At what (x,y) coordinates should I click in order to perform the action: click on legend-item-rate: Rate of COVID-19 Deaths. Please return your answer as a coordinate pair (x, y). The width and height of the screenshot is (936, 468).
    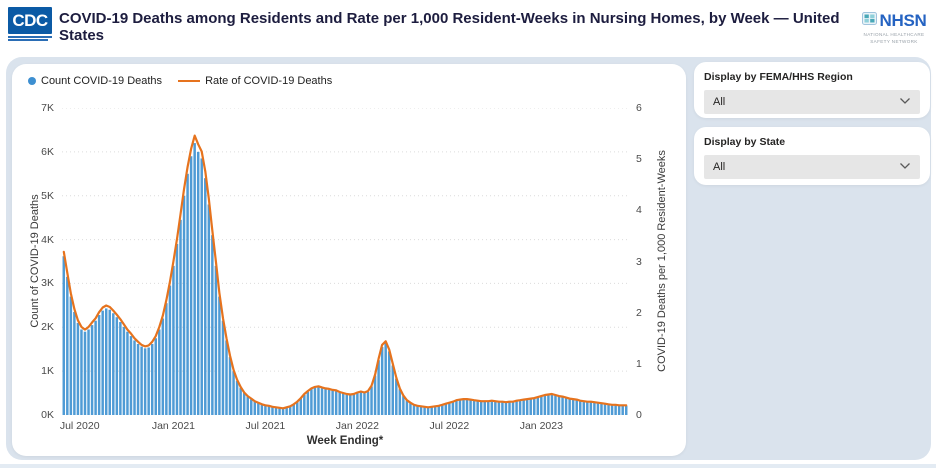
    Looking at the image, I should click on (255, 81).